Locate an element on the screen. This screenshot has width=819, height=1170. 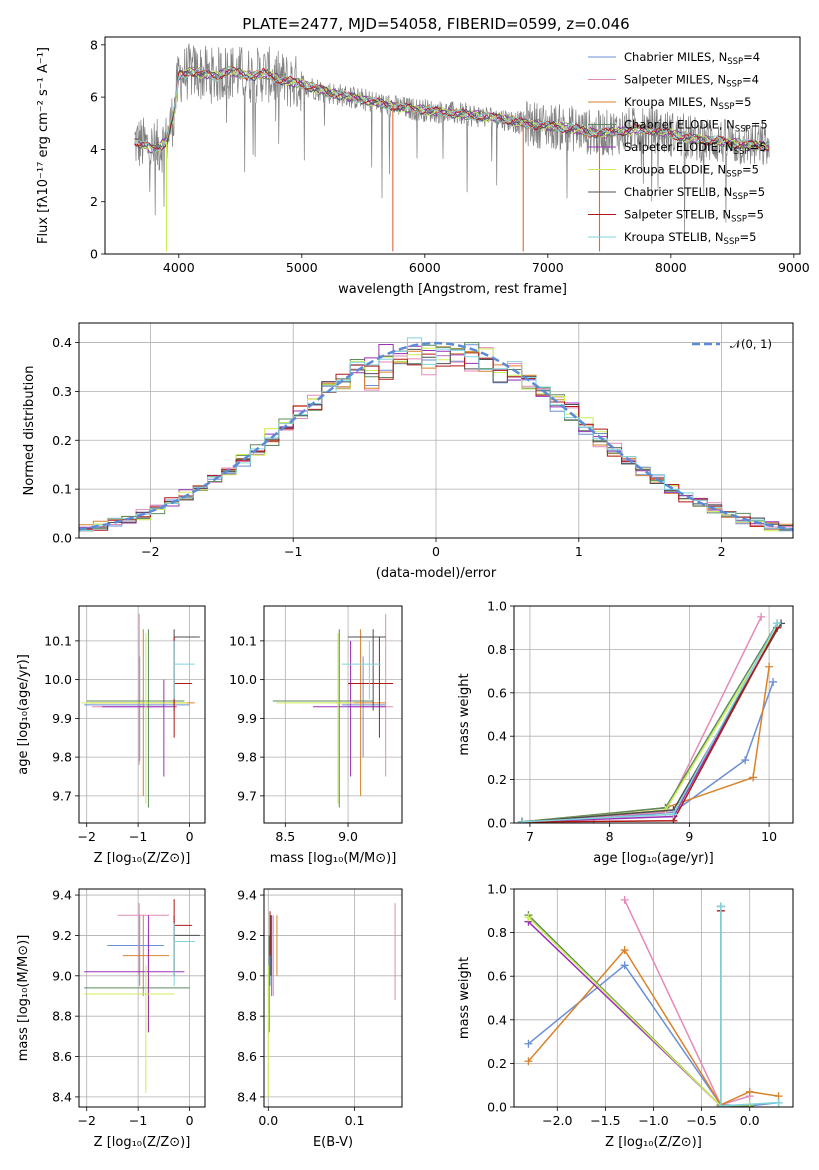
y-tick-label: 6 is located at coordinates (94, 97).